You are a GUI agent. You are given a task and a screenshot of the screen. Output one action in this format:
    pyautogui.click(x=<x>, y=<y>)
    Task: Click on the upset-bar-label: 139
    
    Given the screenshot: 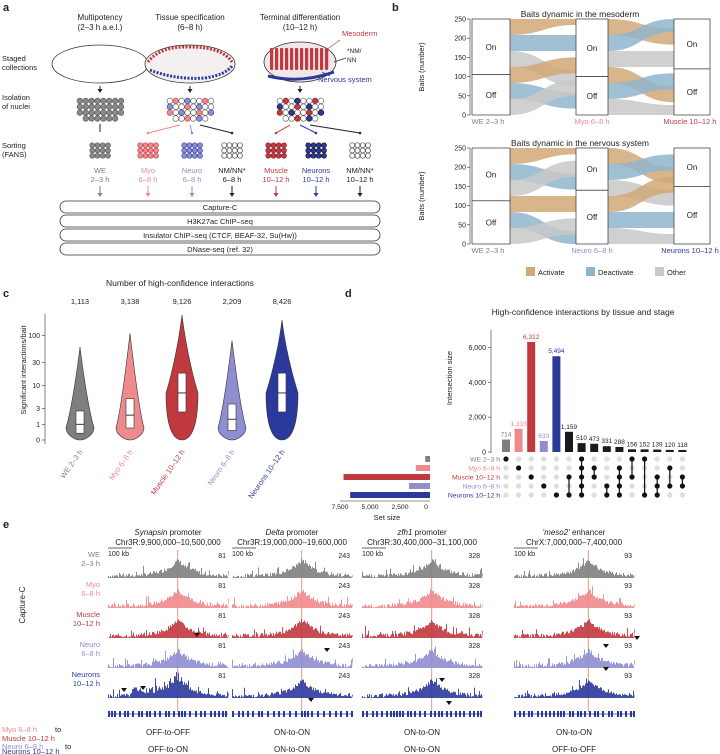 What is the action you would take?
    pyautogui.click(x=657, y=445)
    